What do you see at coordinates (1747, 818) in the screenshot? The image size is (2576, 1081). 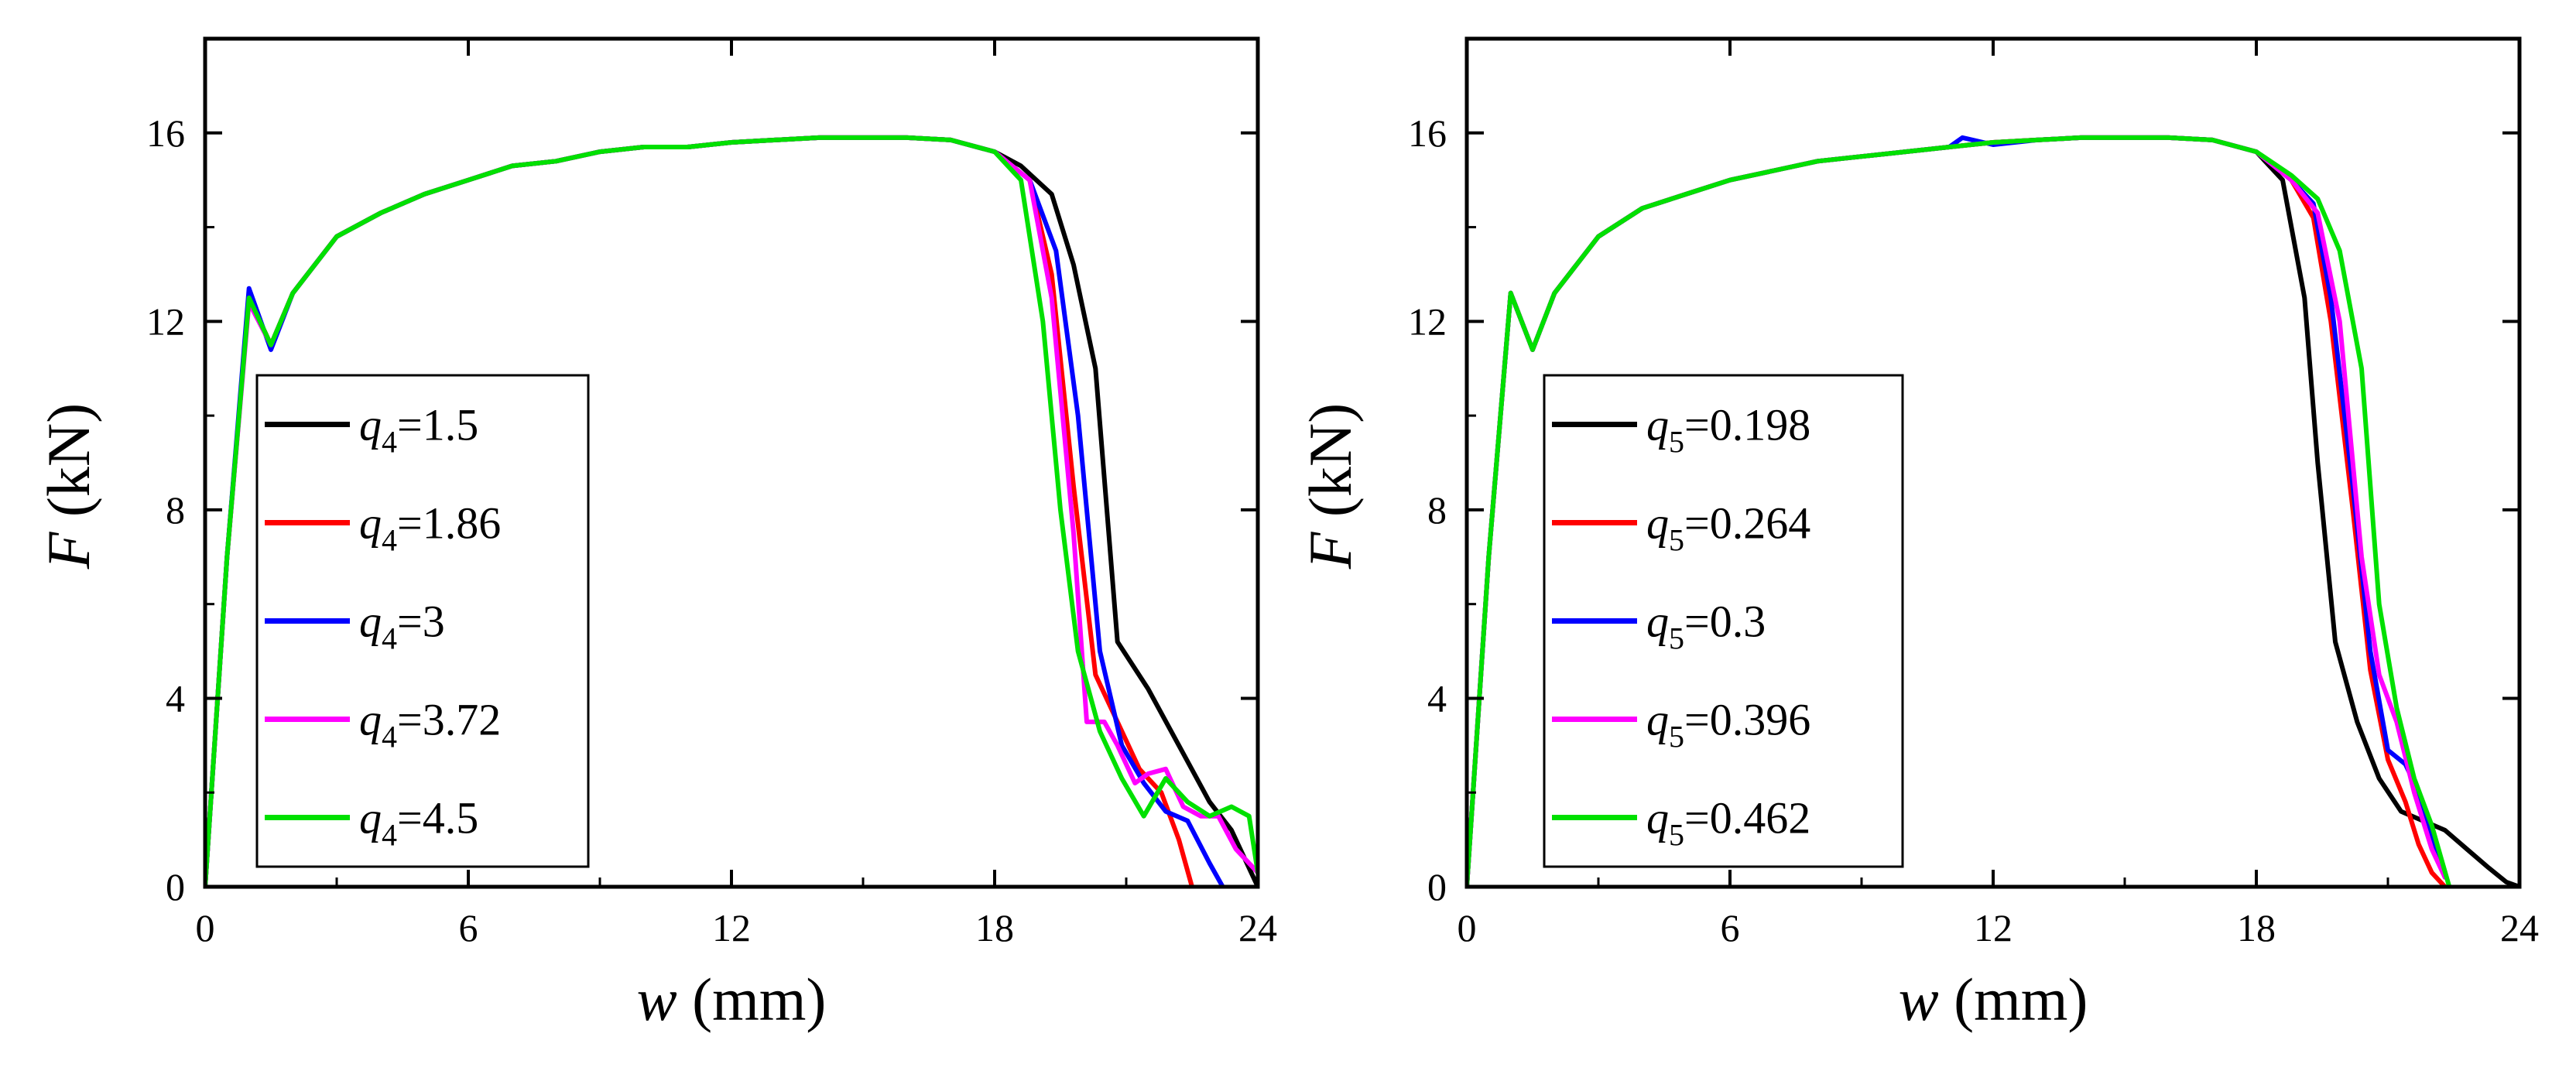 I see `legend-value: =0.462` at bounding box center [1747, 818].